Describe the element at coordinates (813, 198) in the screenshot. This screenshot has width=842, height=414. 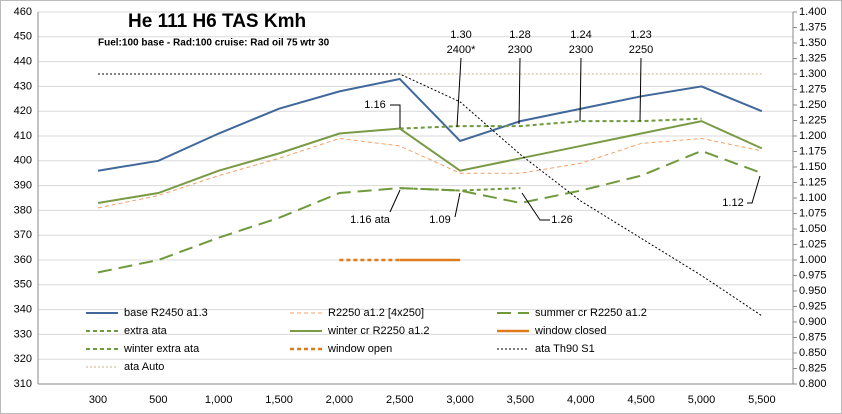
I see `y2-tick-label: 1.100` at that location.